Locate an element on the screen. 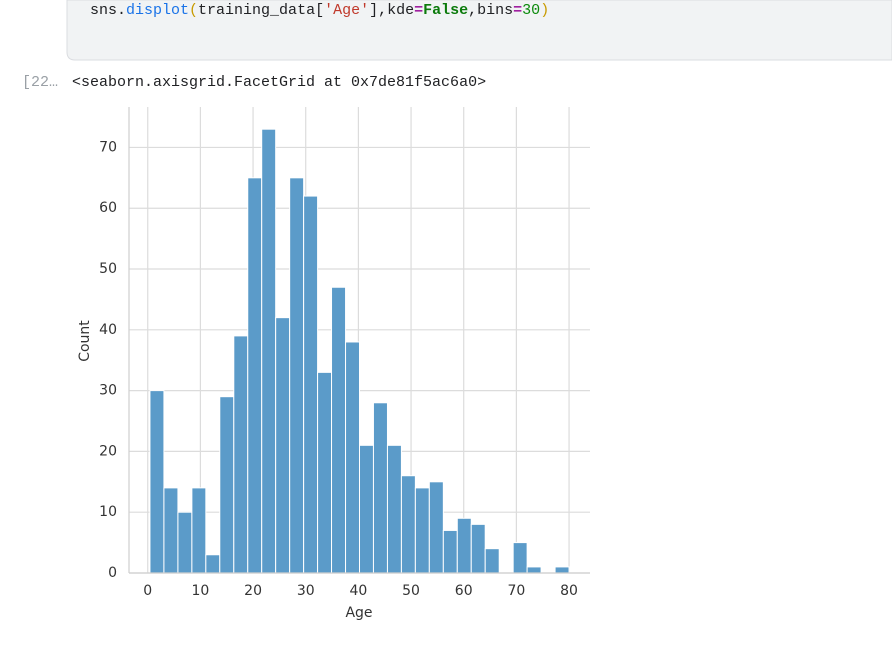  x-tick-label: 40 is located at coordinates (358, 591).